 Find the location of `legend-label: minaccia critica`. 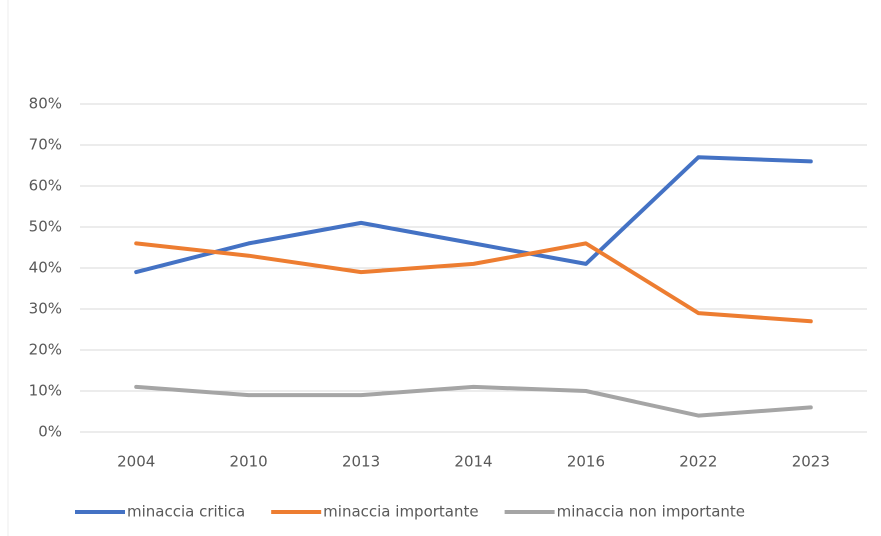

legend-label: minaccia critica is located at coordinates (186, 512).